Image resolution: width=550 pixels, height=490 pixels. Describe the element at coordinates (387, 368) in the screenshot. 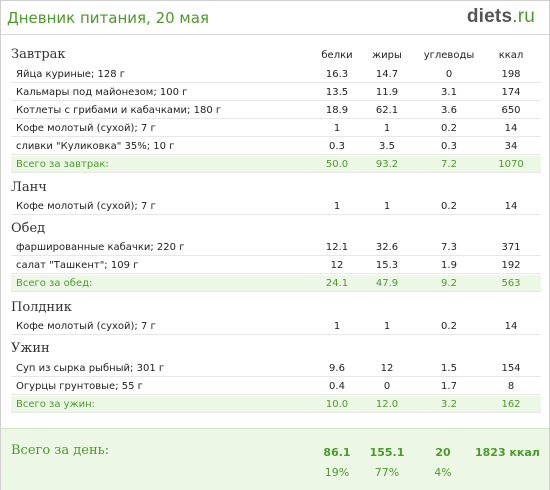

I see `fat-value: 12` at that location.